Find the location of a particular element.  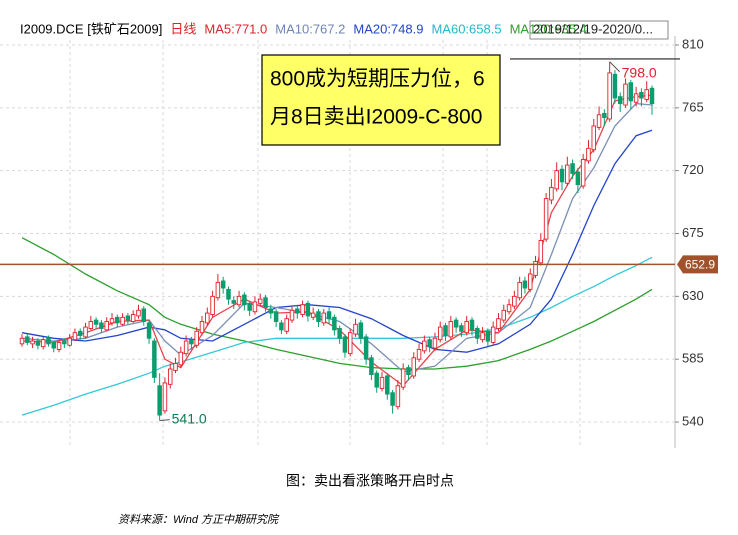

legend-item: I2009.DCE [铁矿石2009] is located at coordinates (91, 28).